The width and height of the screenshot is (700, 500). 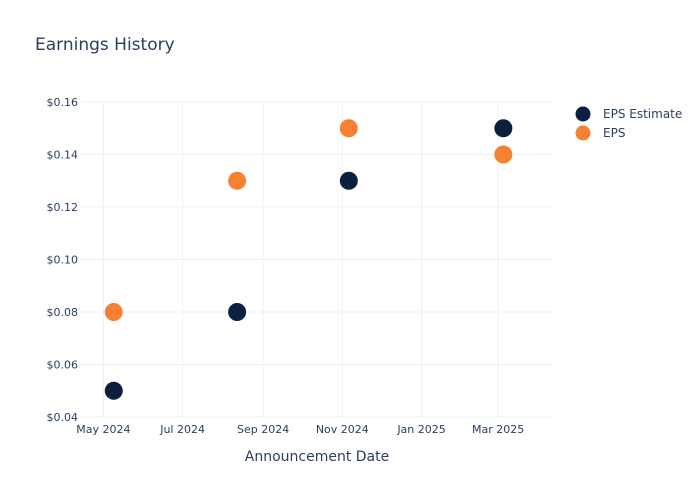 I want to click on y-tick-label: $0.10, so click(x=63, y=260).